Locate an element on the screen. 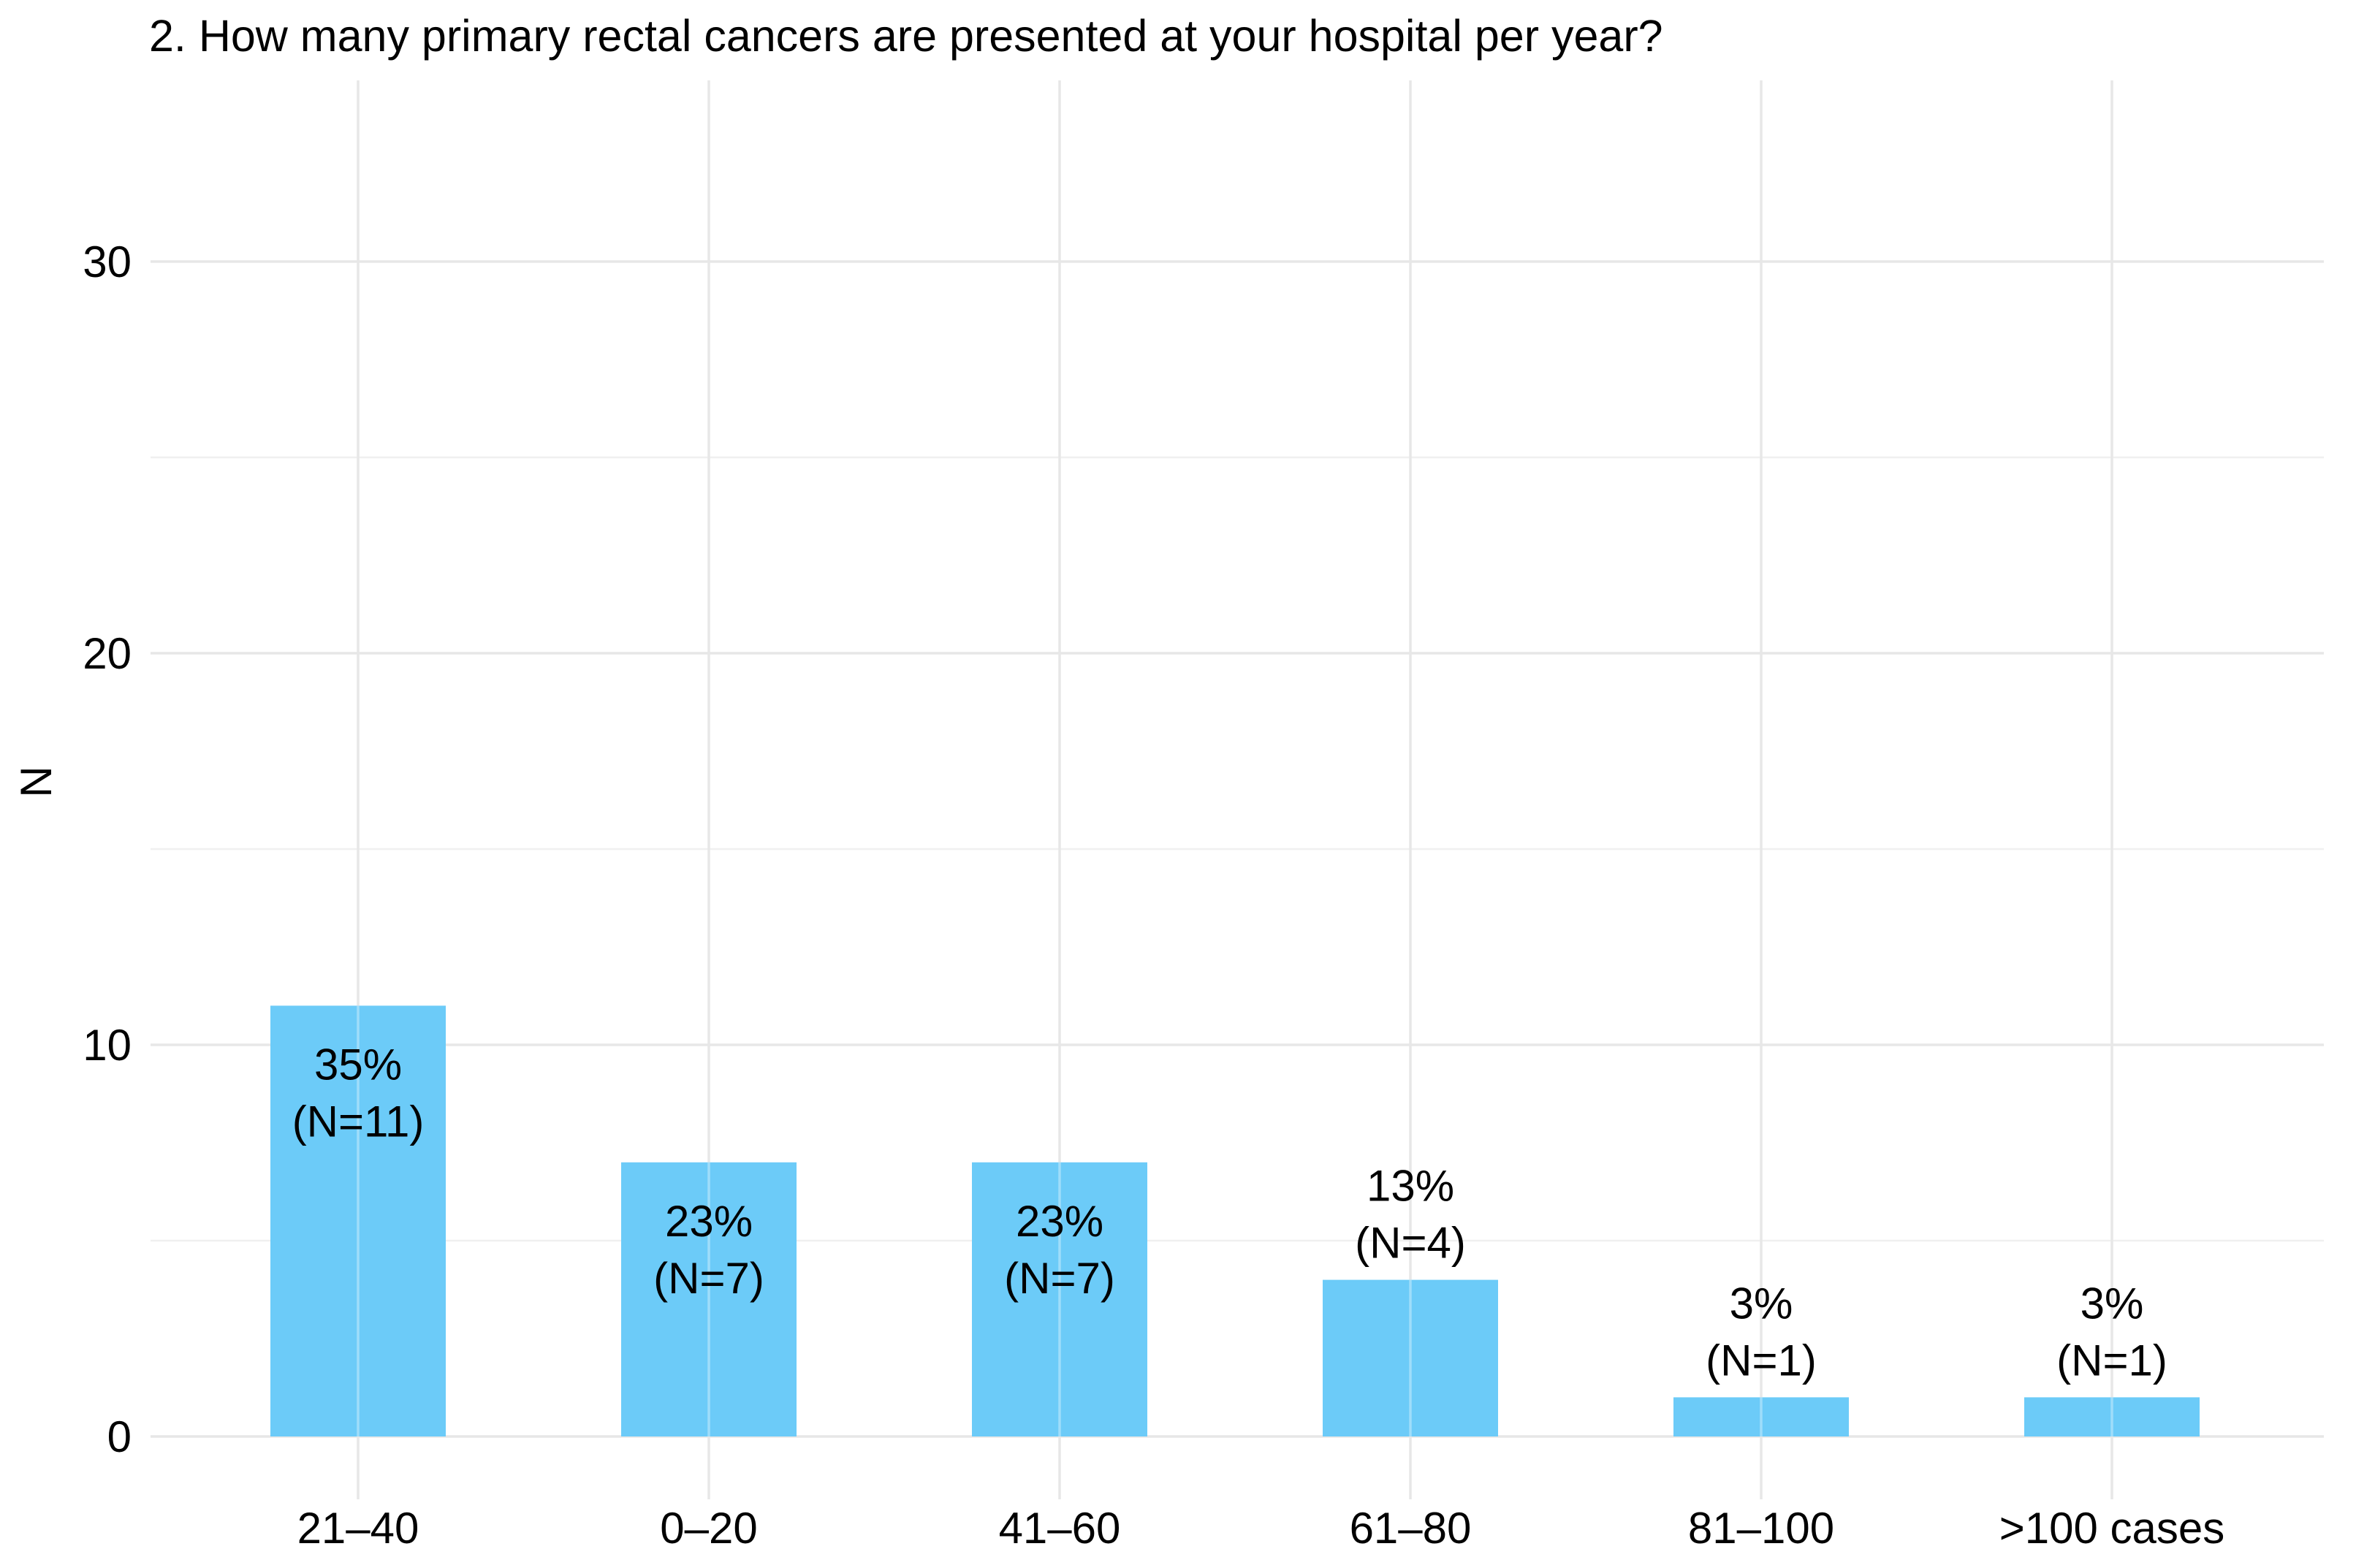 This screenshot has height=1568, width=2356. bar-label-line: 35% is located at coordinates (358, 1064).